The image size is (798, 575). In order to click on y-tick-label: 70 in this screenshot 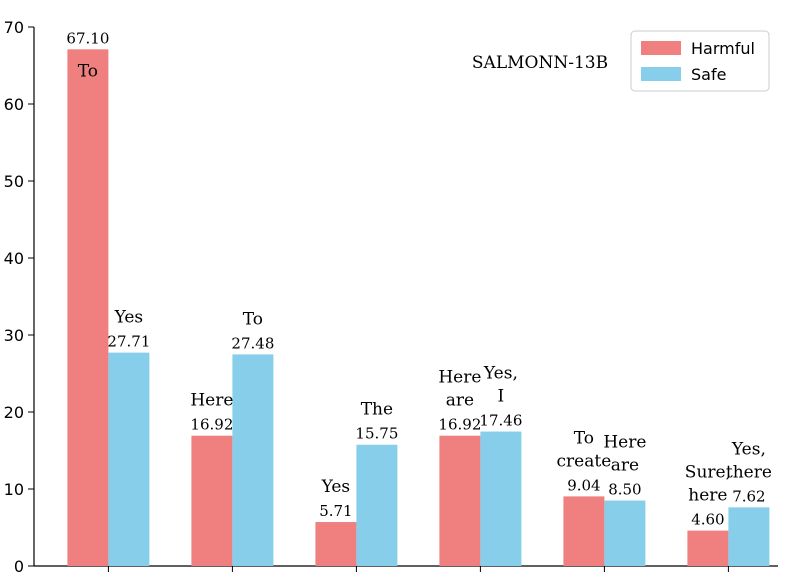, I will do `click(14, 27)`.